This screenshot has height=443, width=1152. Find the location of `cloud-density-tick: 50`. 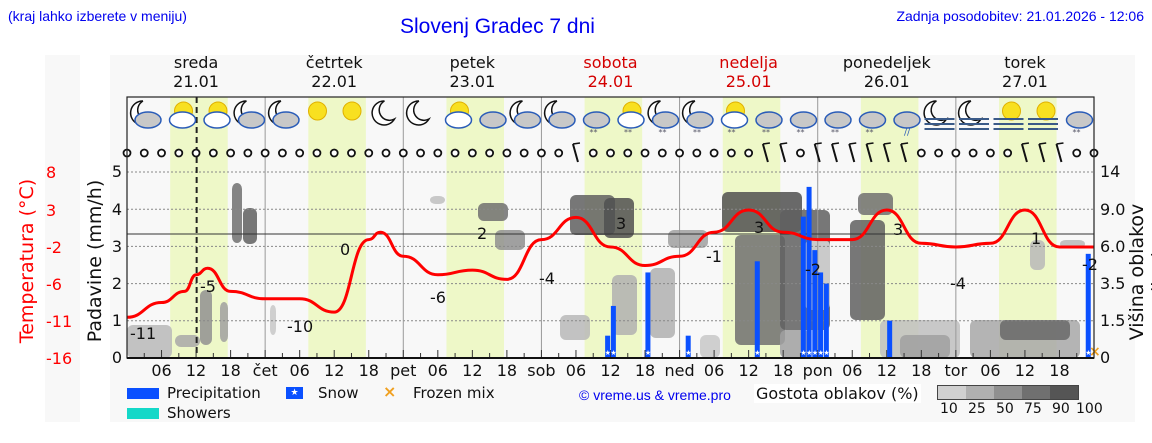

cloud-density-tick: 50 is located at coordinates (1005, 409).